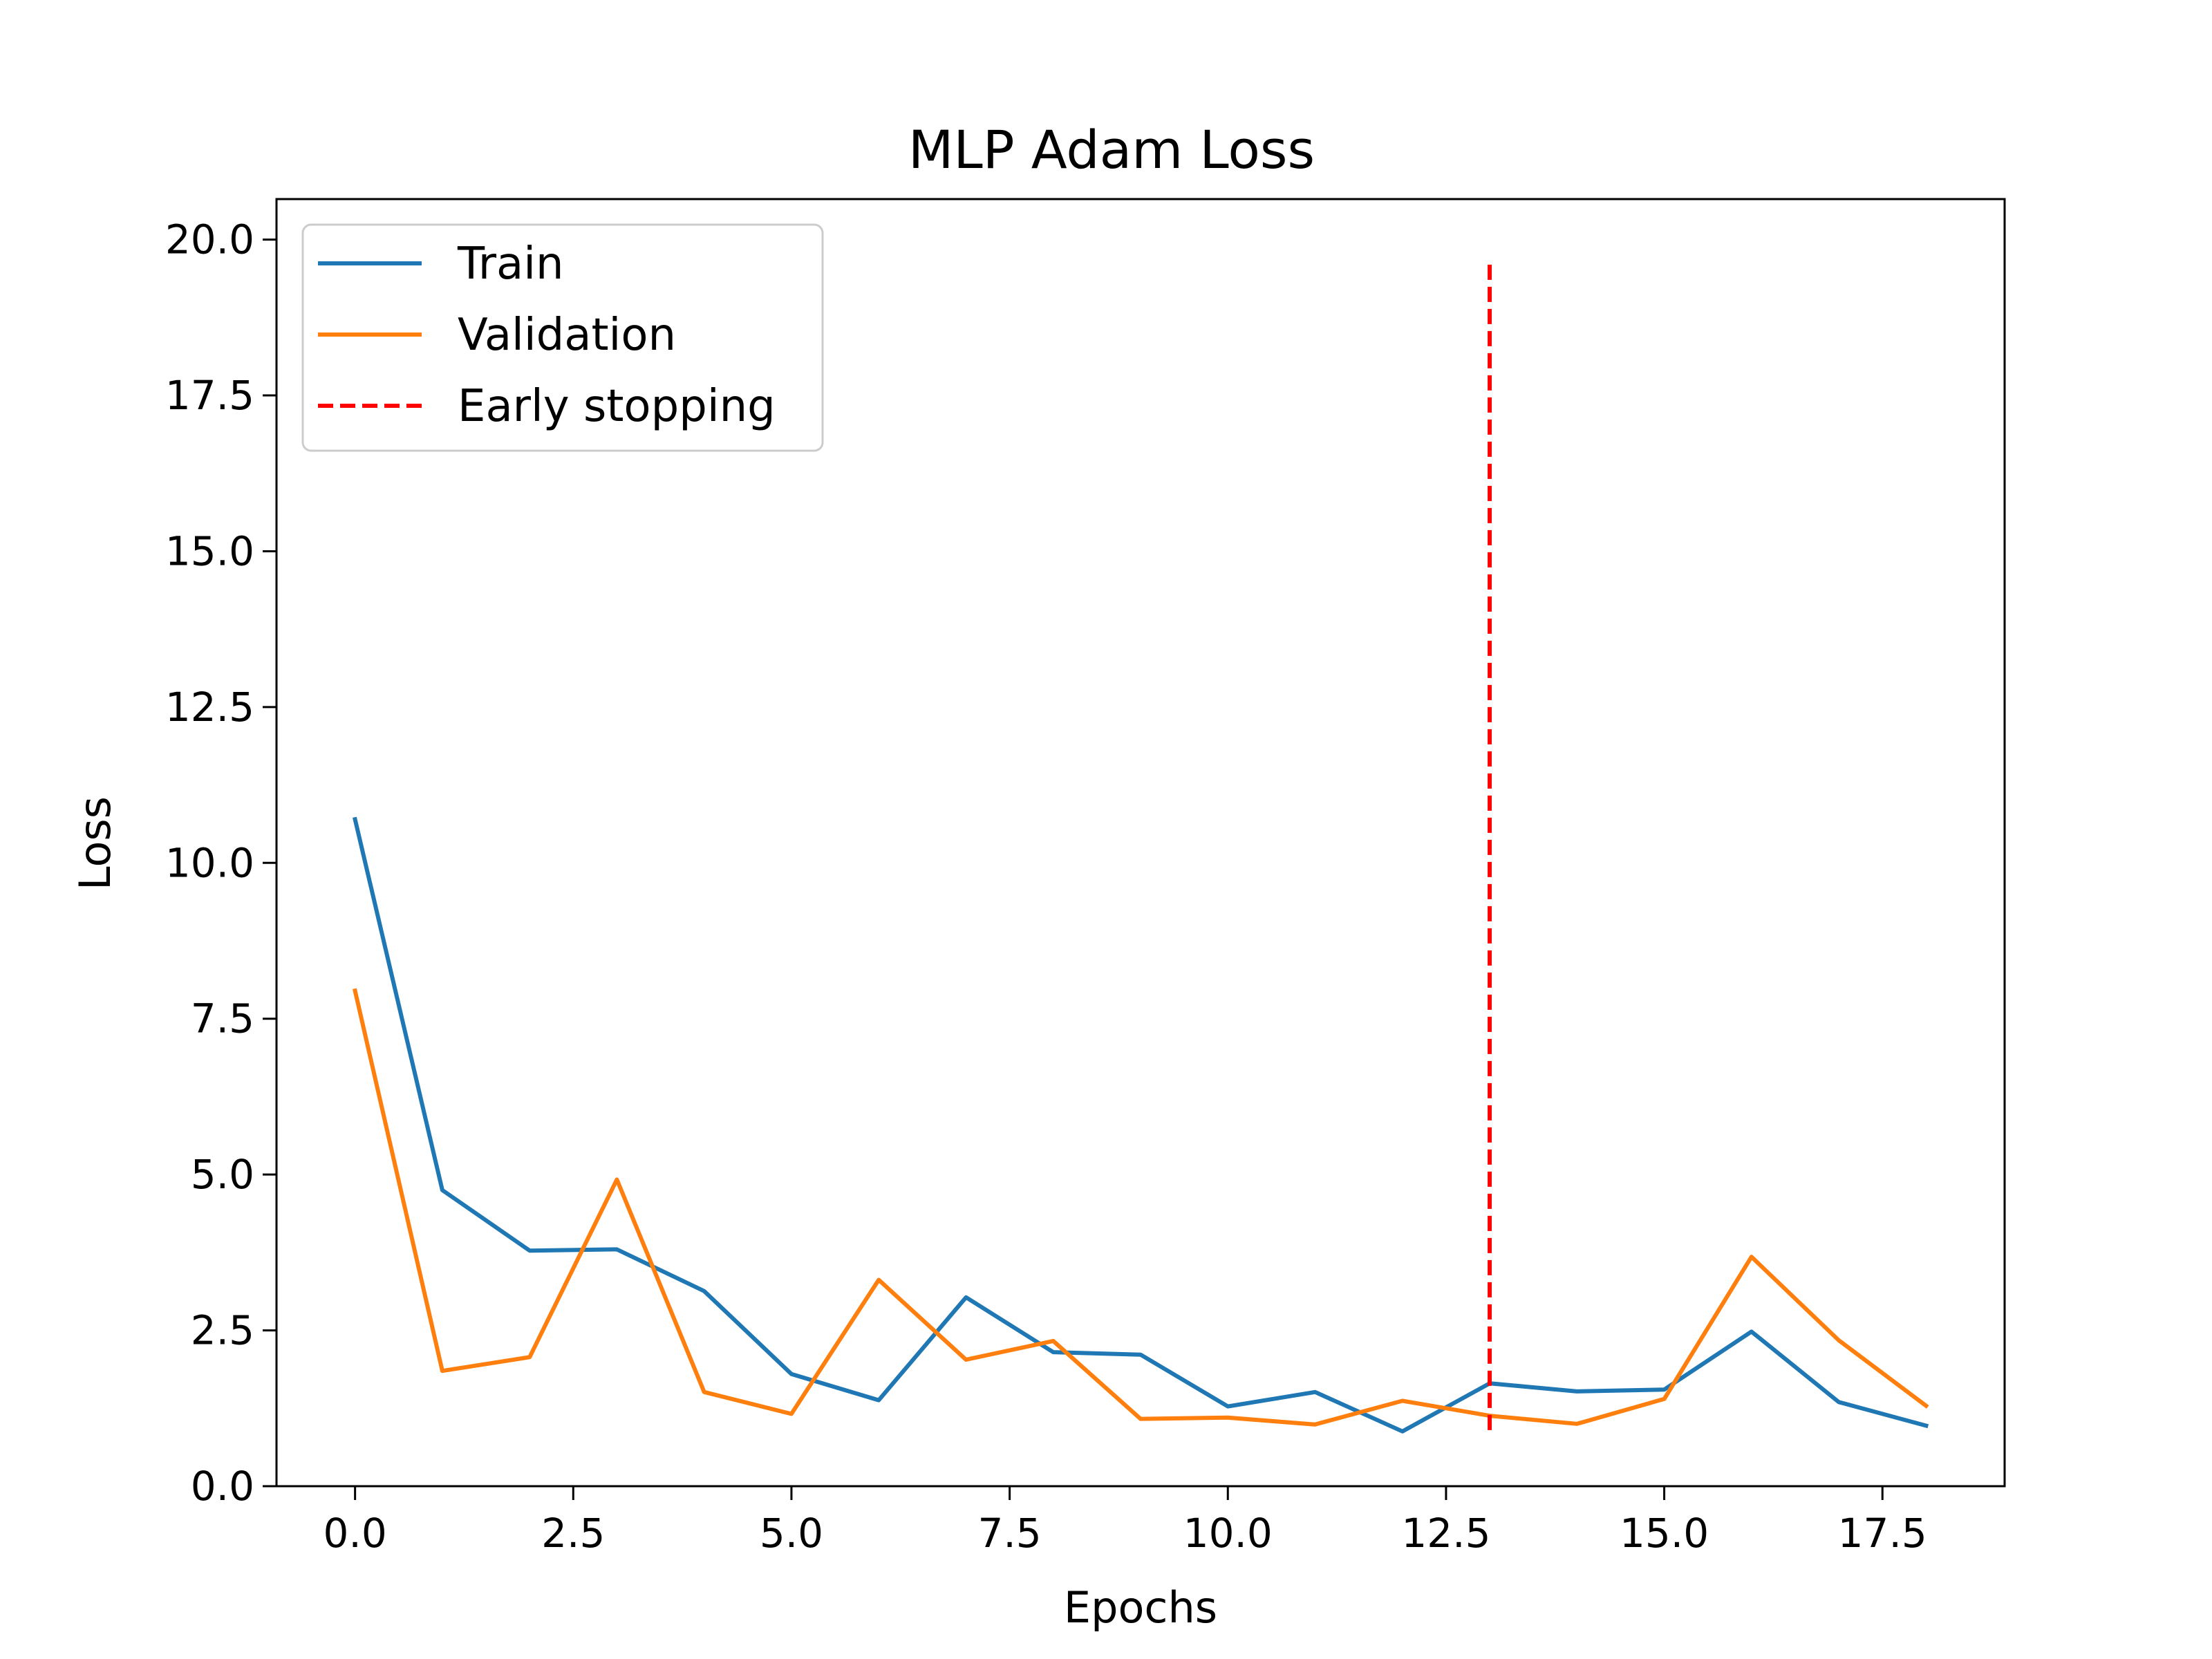 Image resolution: width=2212 pixels, height=1659 pixels. I want to click on y-tick-label: 17.5, so click(209, 395).